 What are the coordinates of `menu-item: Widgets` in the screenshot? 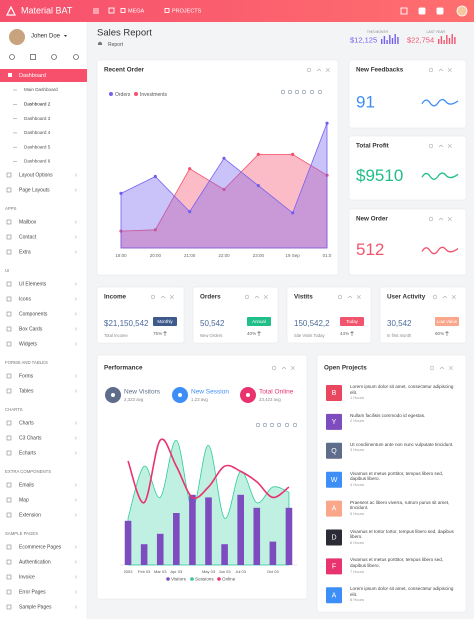 It's located at (28, 344).